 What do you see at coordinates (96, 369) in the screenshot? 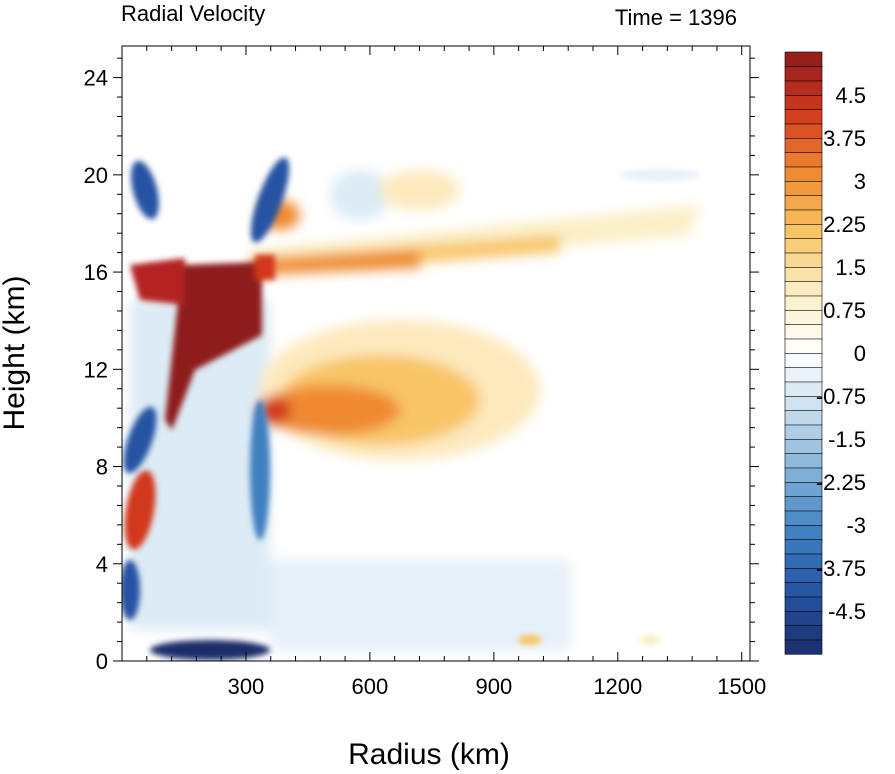
I see `y-tick-label: 12` at bounding box center [96, 369].